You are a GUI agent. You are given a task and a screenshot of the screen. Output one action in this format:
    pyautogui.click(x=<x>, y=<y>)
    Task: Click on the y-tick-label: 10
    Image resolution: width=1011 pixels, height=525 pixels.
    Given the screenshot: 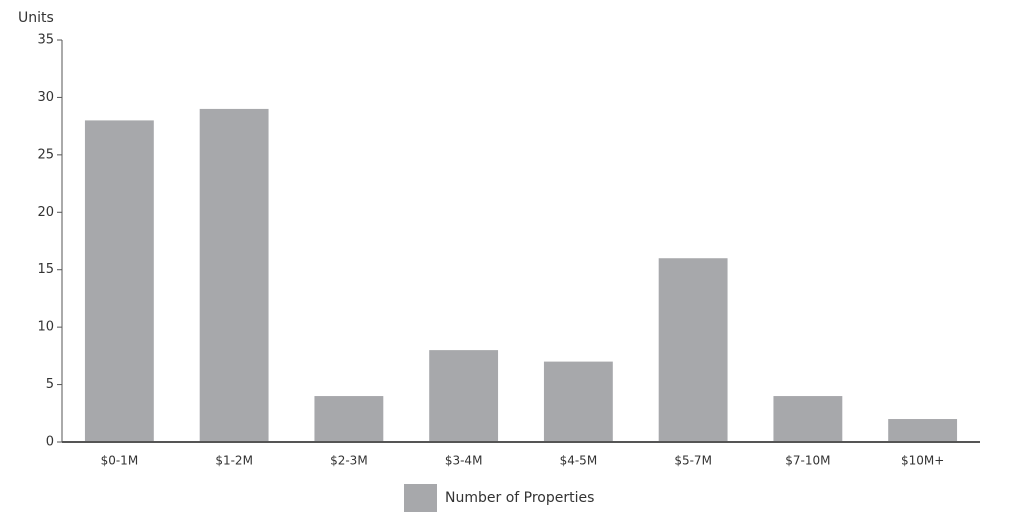 What is the action you would take?
    pyautogui.click(x=45, y=327)
    